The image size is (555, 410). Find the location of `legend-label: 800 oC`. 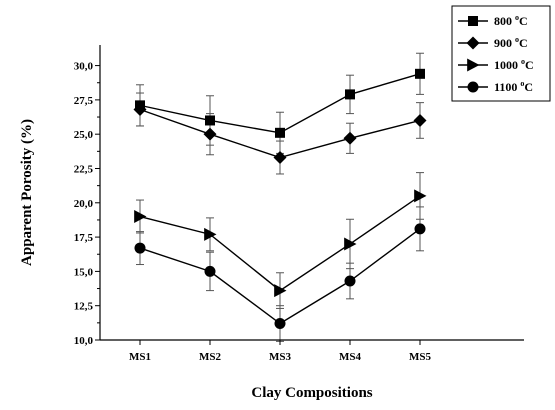

legend-label: 800 oC is located at coordinates (511, 20).